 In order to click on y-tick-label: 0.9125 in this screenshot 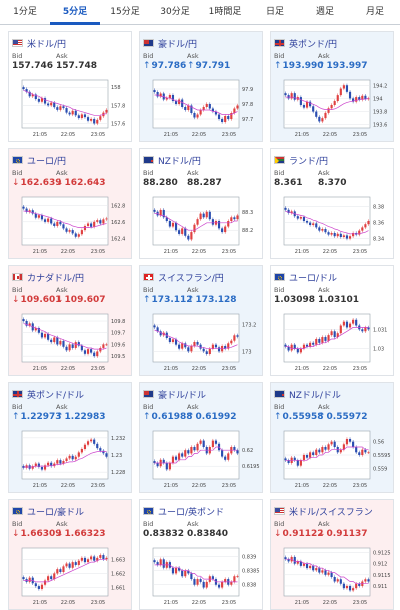, I will do `click(382, 553)`.